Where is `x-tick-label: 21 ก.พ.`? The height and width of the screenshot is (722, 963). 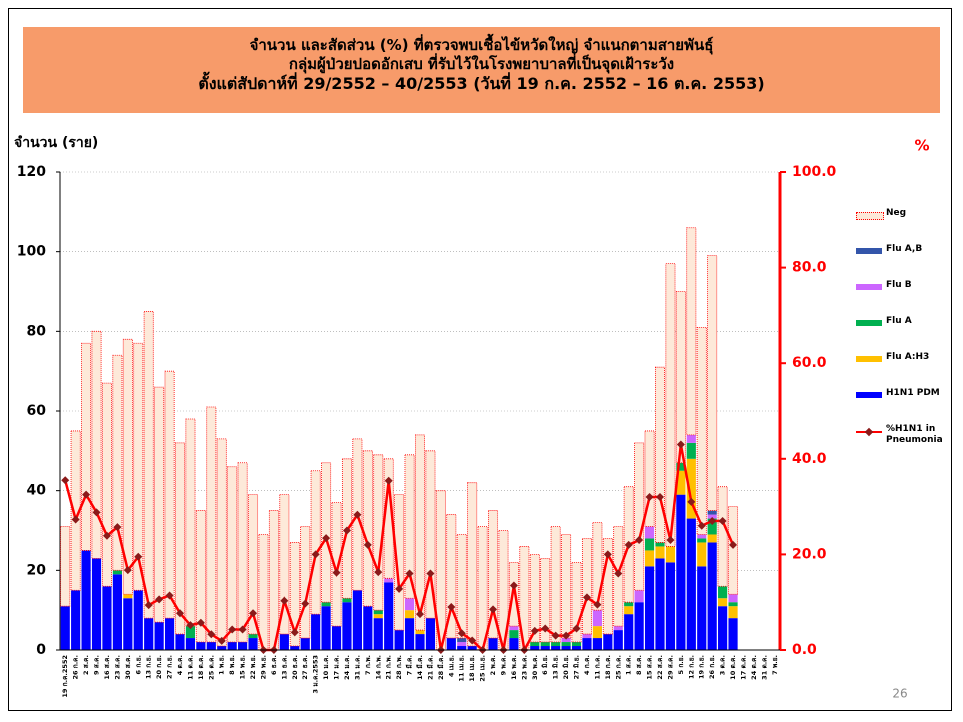 x-tick-label: 21 ก.พ. is located at coordinates (389, 667).